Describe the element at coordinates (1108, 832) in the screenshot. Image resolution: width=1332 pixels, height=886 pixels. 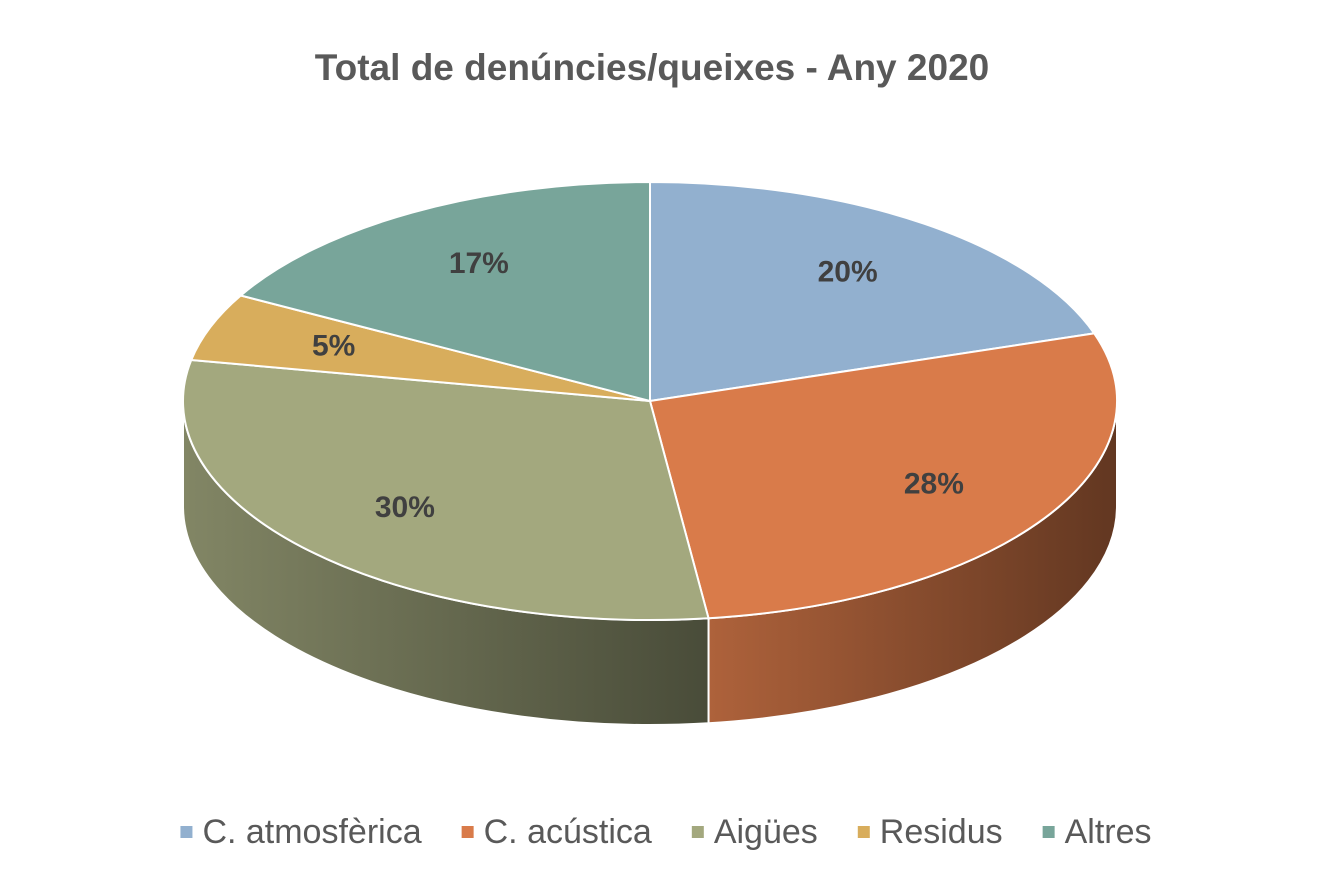
I see `legend-label: Altres` at that location.